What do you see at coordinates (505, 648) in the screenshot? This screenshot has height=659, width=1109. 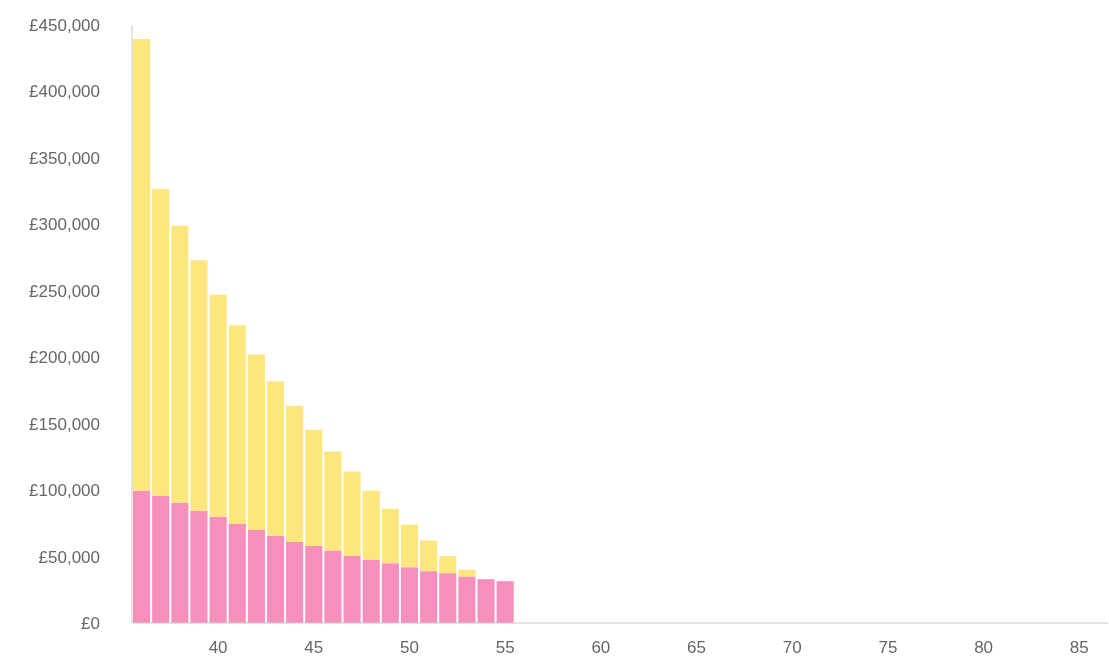 I see `x-tick-label: 55` at bounding box center [505, 648].